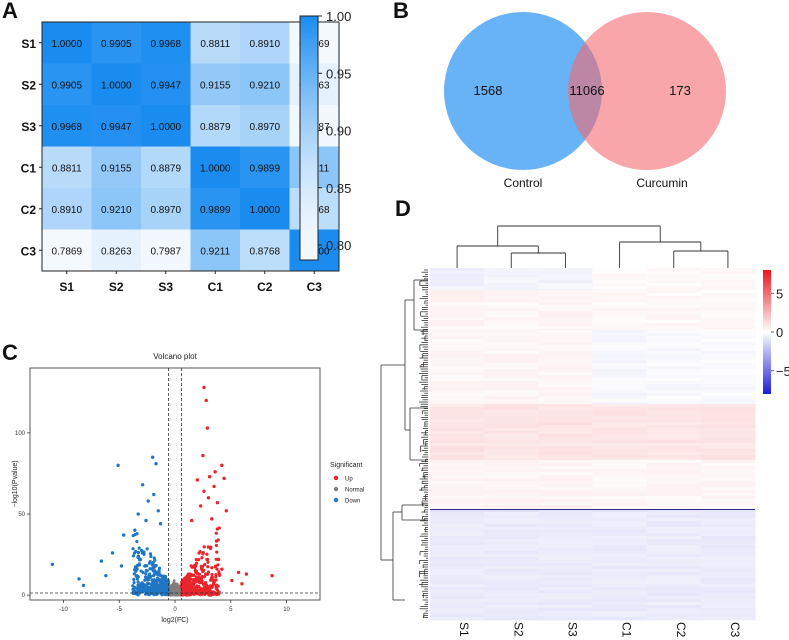 The height and width of the screenshot is (640, 789). What do you see at coordinates (627, 630) in the screenshot?
I see `heatmap-d-col-label: C1` at bounding box center [627, 630].